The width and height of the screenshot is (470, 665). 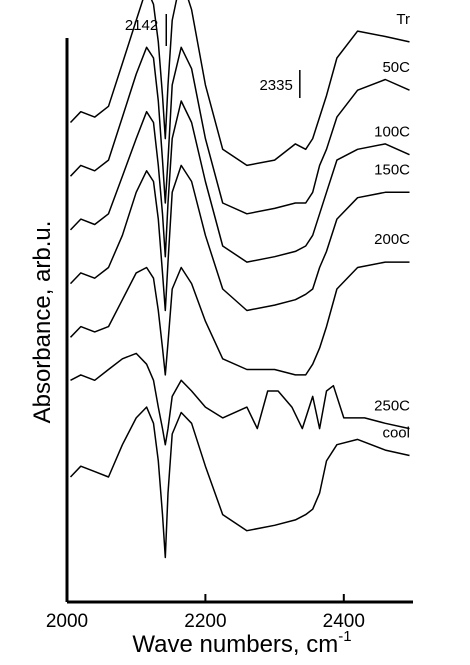 I want to click on series-label-4: 200C, so click(x=392, y=239).